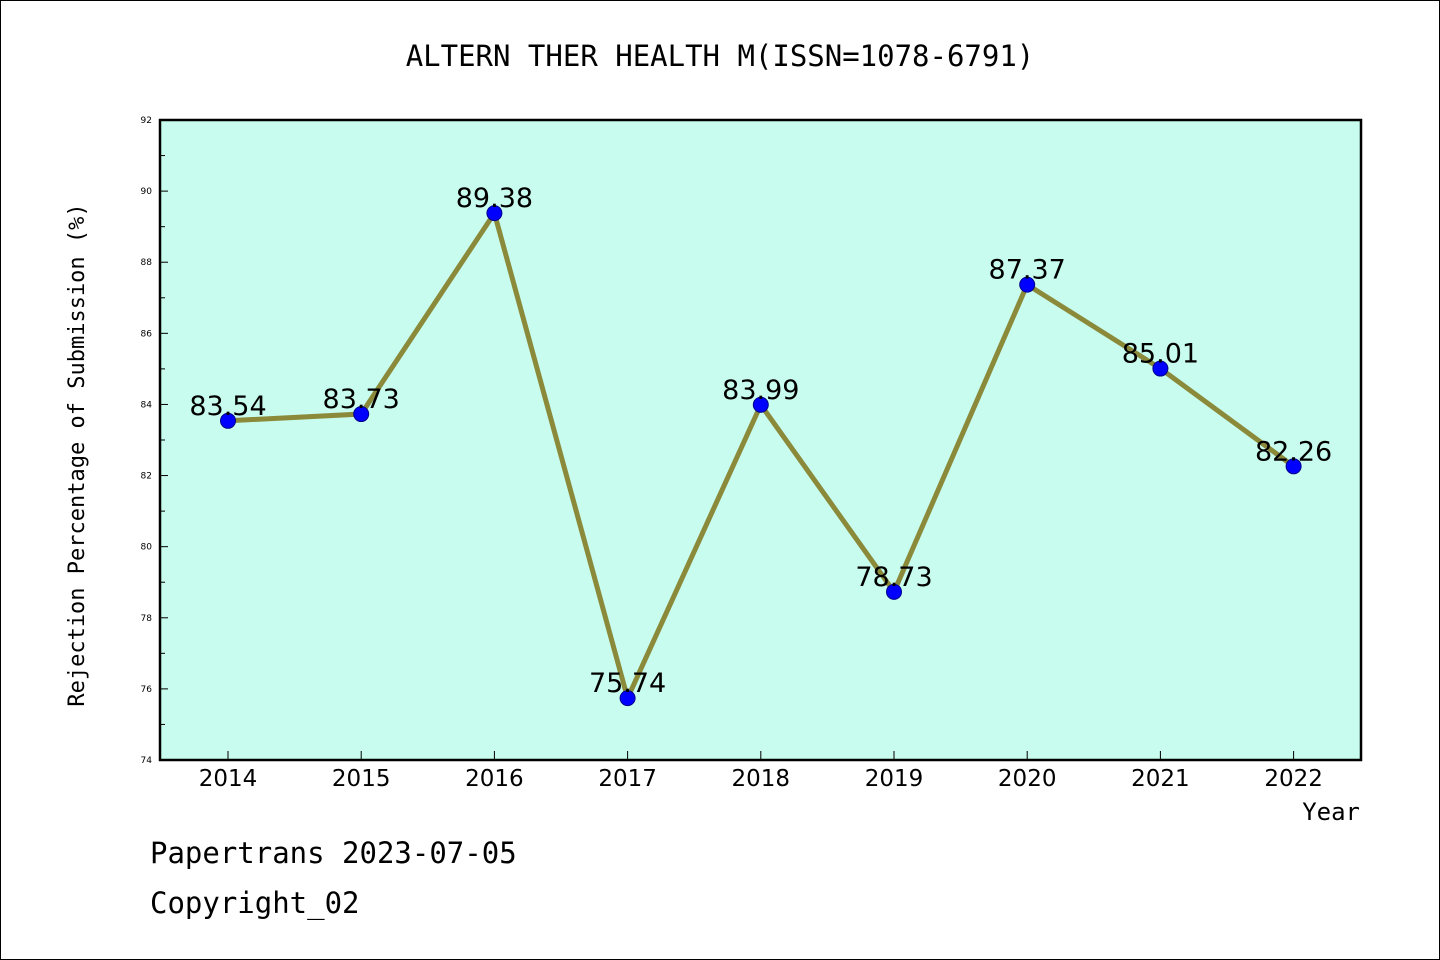 This screenshot has height=960, width=1440. I want to click on data-label: 89.38, so click(494, 198).